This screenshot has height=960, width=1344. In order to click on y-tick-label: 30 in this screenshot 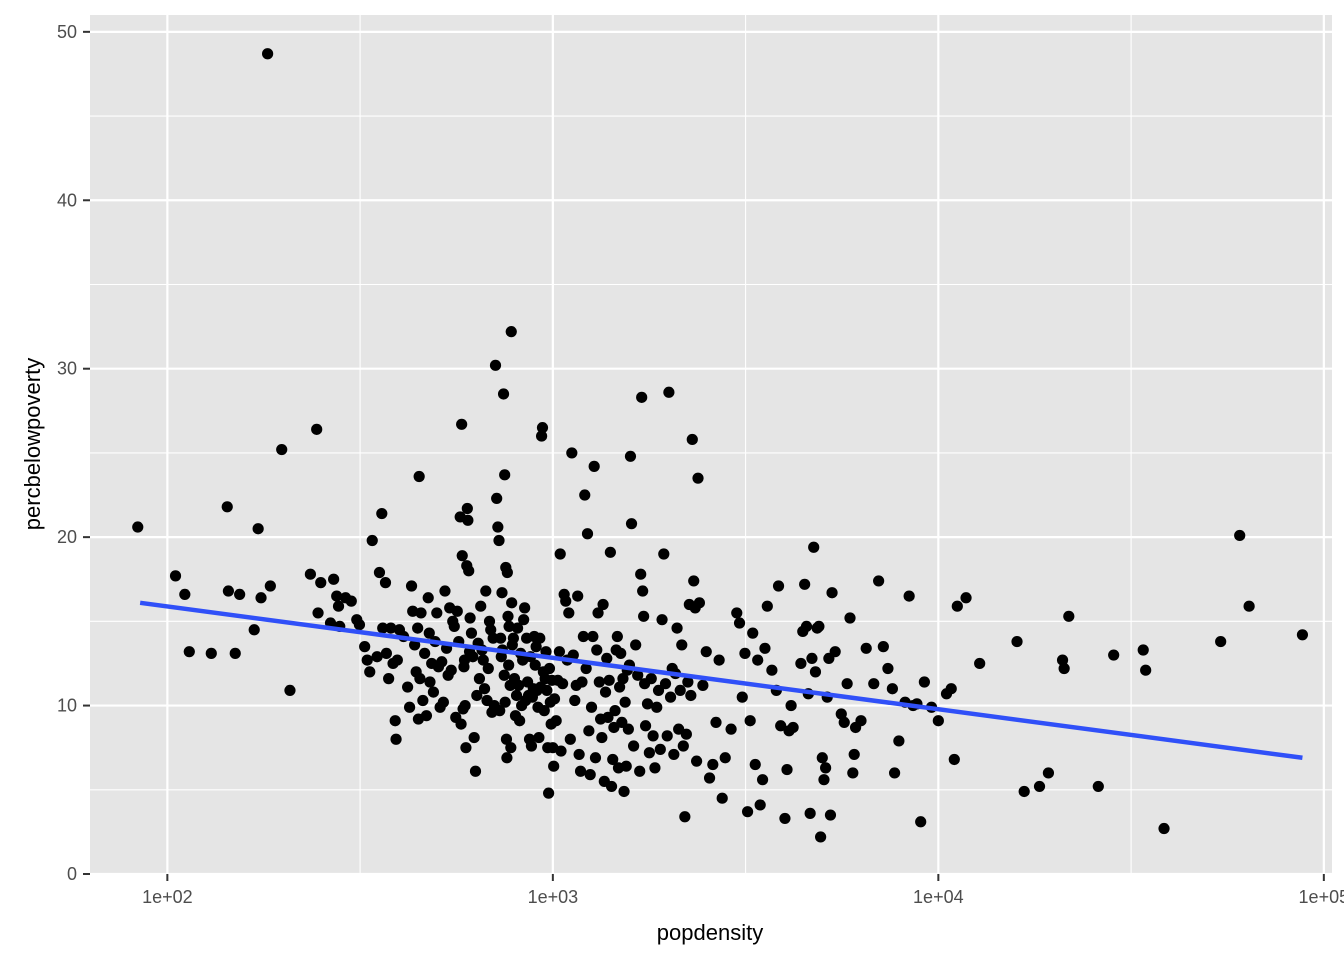, I will do `click(67, 369)`.